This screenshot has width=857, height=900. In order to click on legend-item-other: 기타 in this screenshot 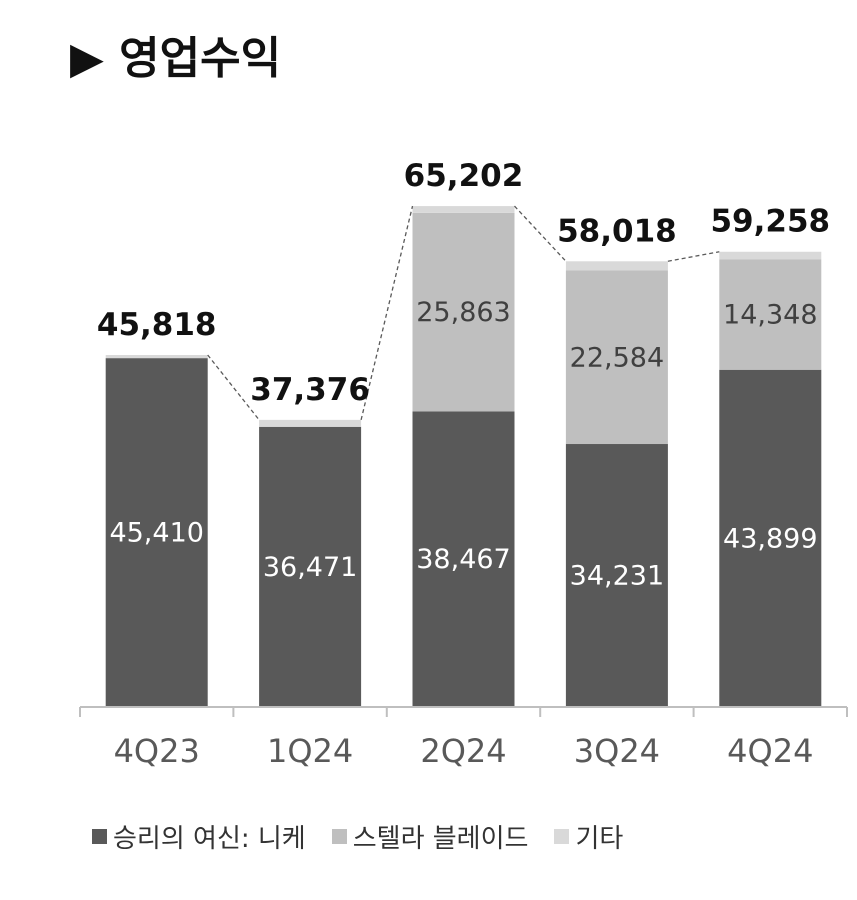, I will do `click(588, 836)`.